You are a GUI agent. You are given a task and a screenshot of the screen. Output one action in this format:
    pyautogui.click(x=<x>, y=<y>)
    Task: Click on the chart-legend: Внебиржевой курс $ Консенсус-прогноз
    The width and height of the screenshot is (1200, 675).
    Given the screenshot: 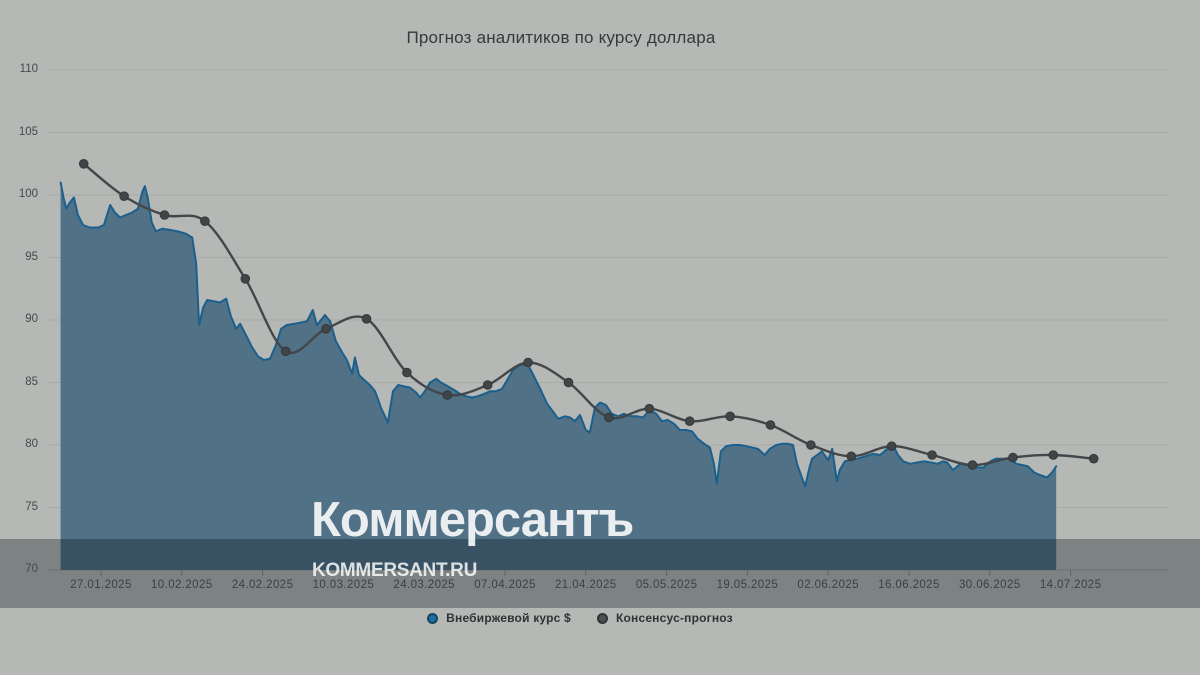 What is the action you would take?
    pyautogui.click(x=580, y=618)
    